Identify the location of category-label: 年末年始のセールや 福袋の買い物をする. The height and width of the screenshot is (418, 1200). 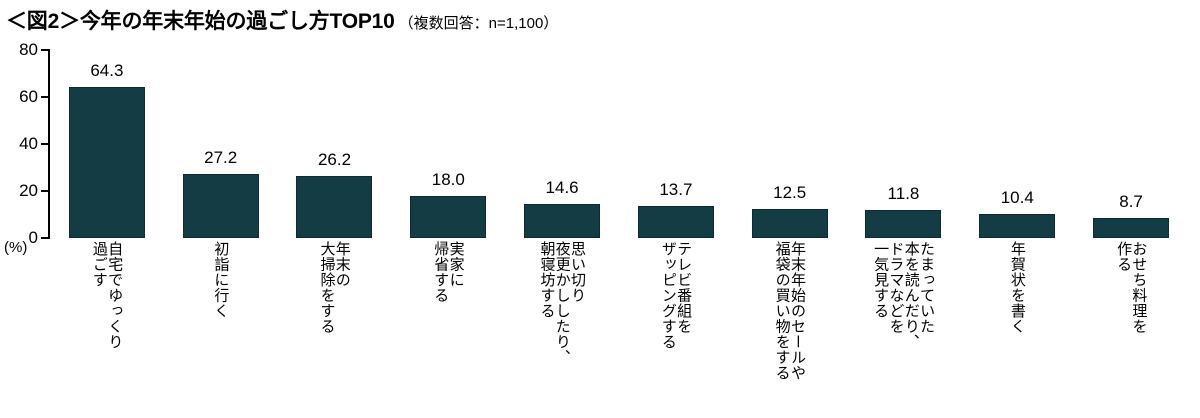
(790, 328).